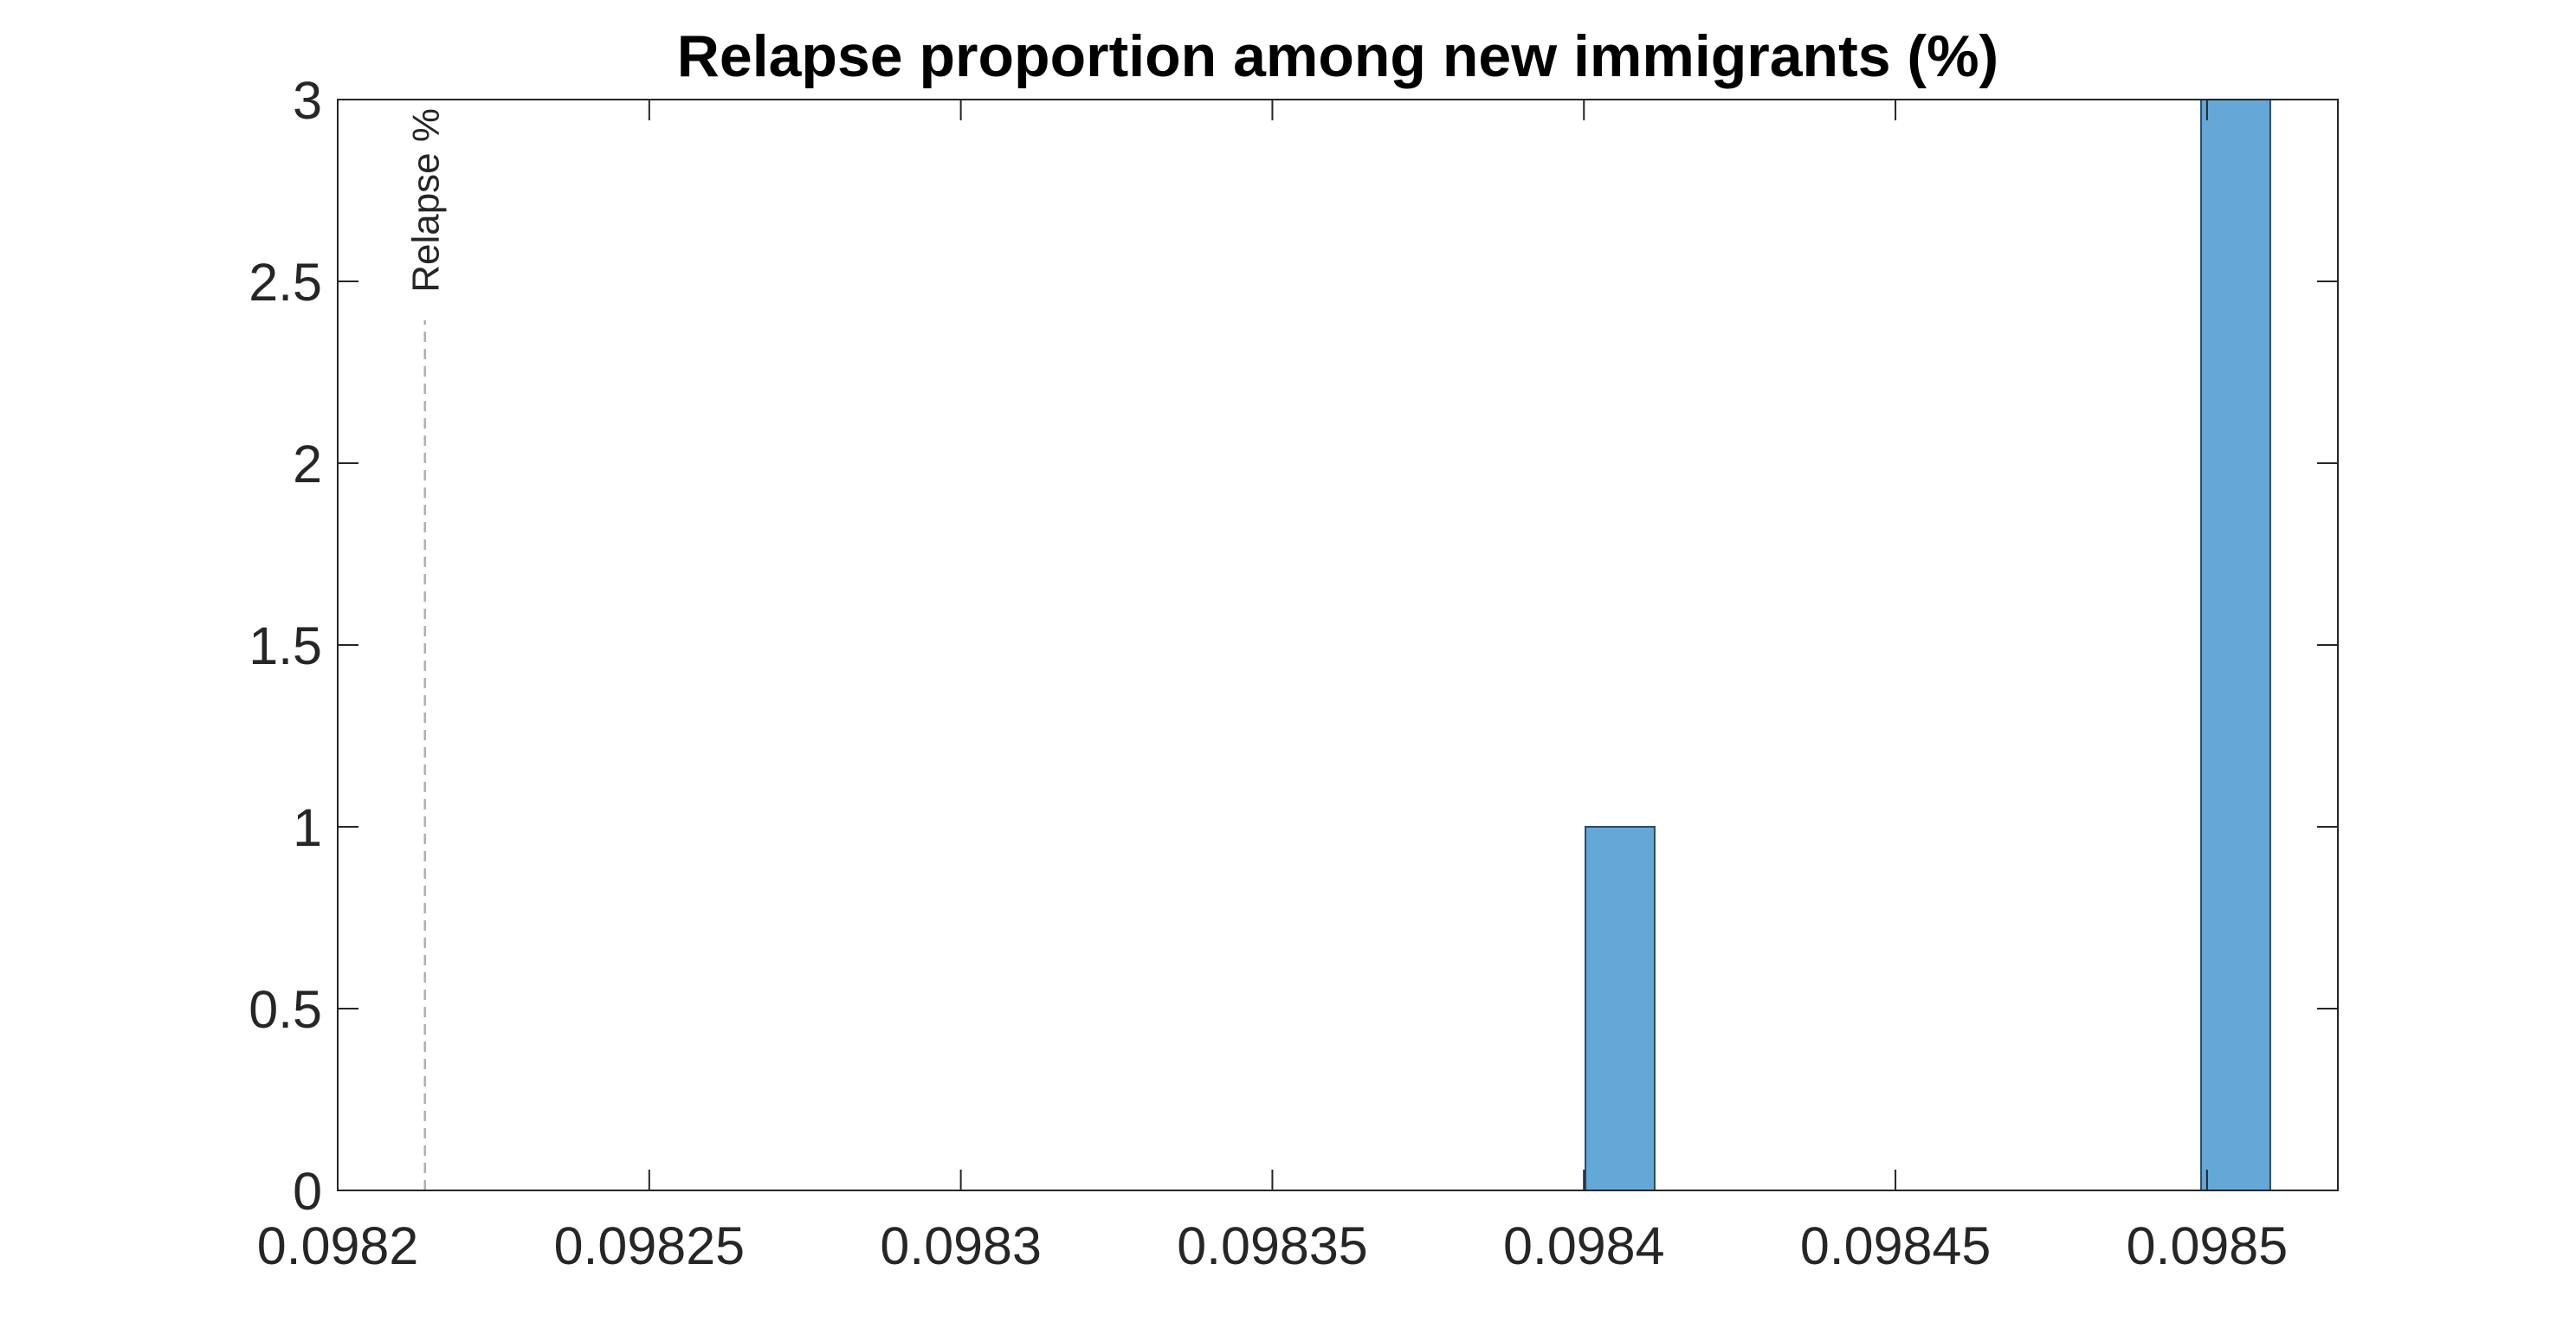 The height and width of the screenshot is (1335, 2576). I want to click on y-tick-label: 2.5, so click(285, 283).